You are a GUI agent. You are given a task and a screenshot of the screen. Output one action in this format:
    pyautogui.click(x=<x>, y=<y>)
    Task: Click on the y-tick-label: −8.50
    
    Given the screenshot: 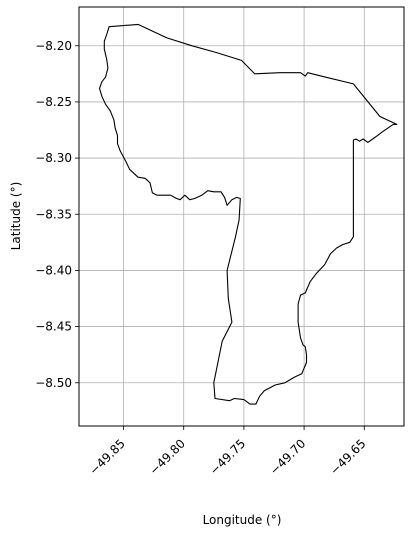 What is the action you would take?
    pyautogui.click(x=53, y=383)
    